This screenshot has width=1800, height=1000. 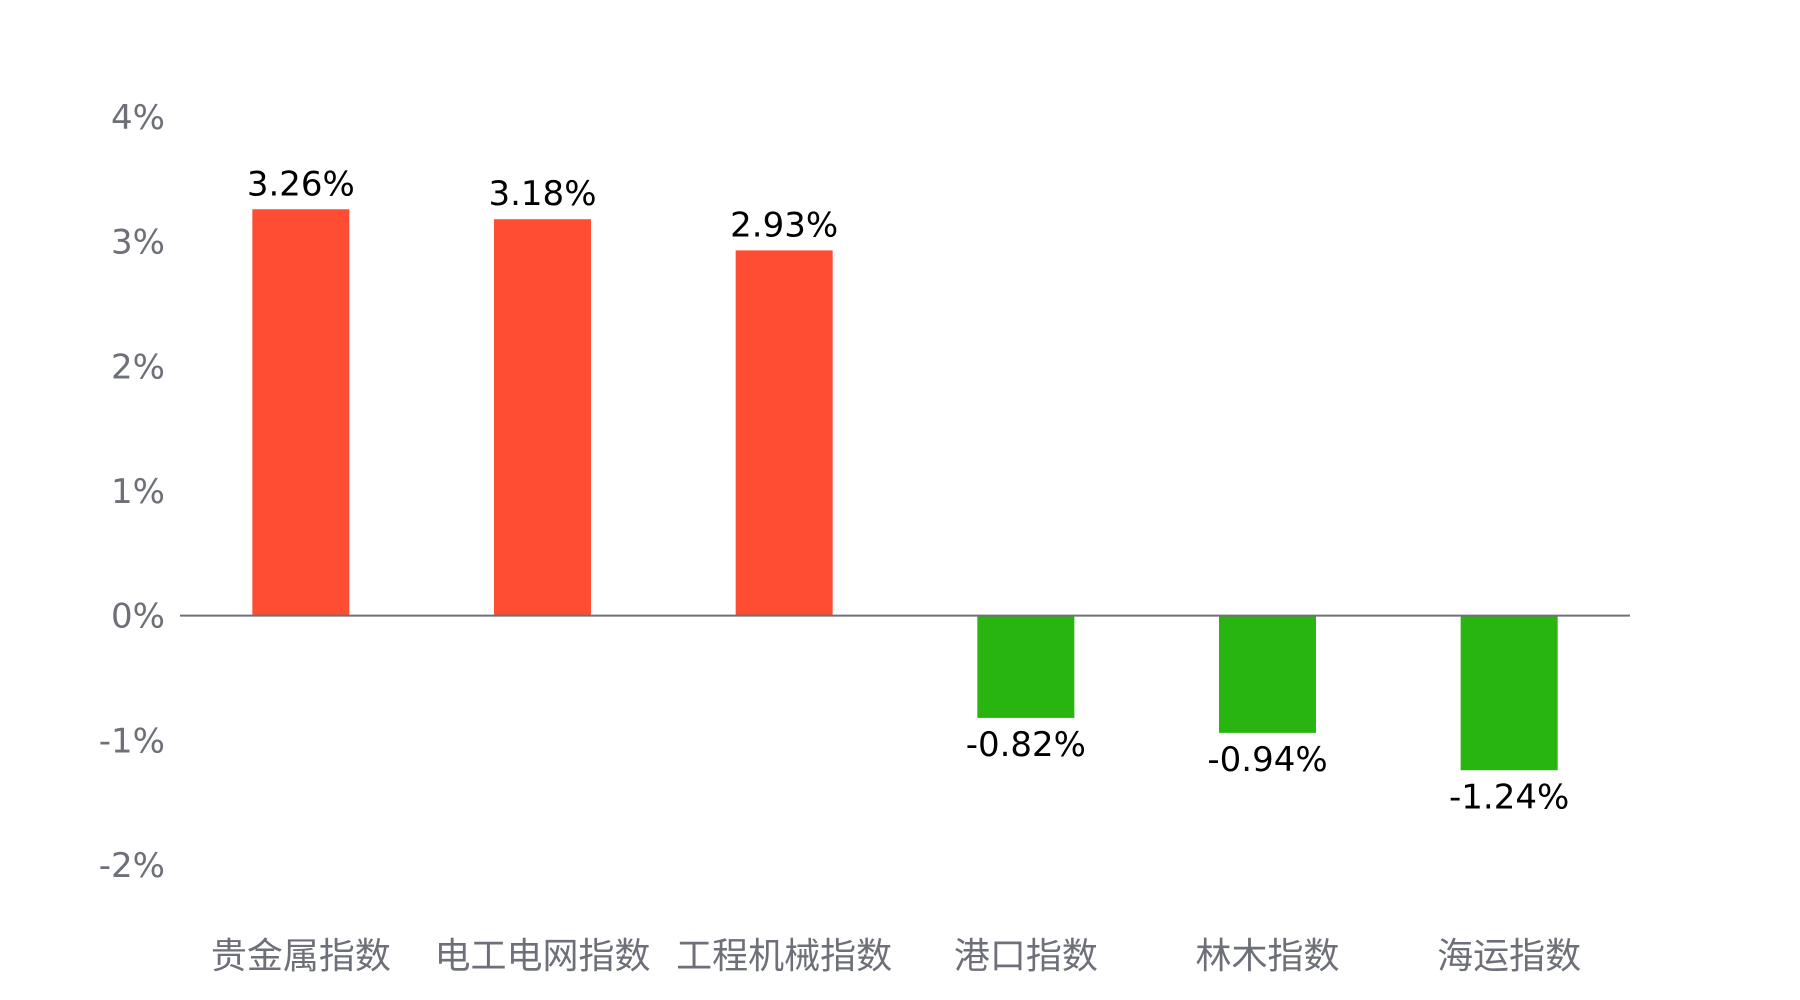 I want to click on data-label: 3.26%, so click(x=301, y=184).